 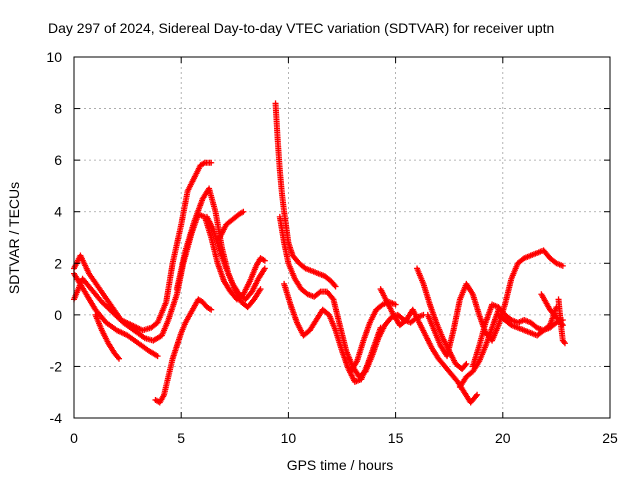 What do you see at coordinates (74, 438) in the screenshot?
I see `x-tick-label: 0` at bounding box center [74, 438].